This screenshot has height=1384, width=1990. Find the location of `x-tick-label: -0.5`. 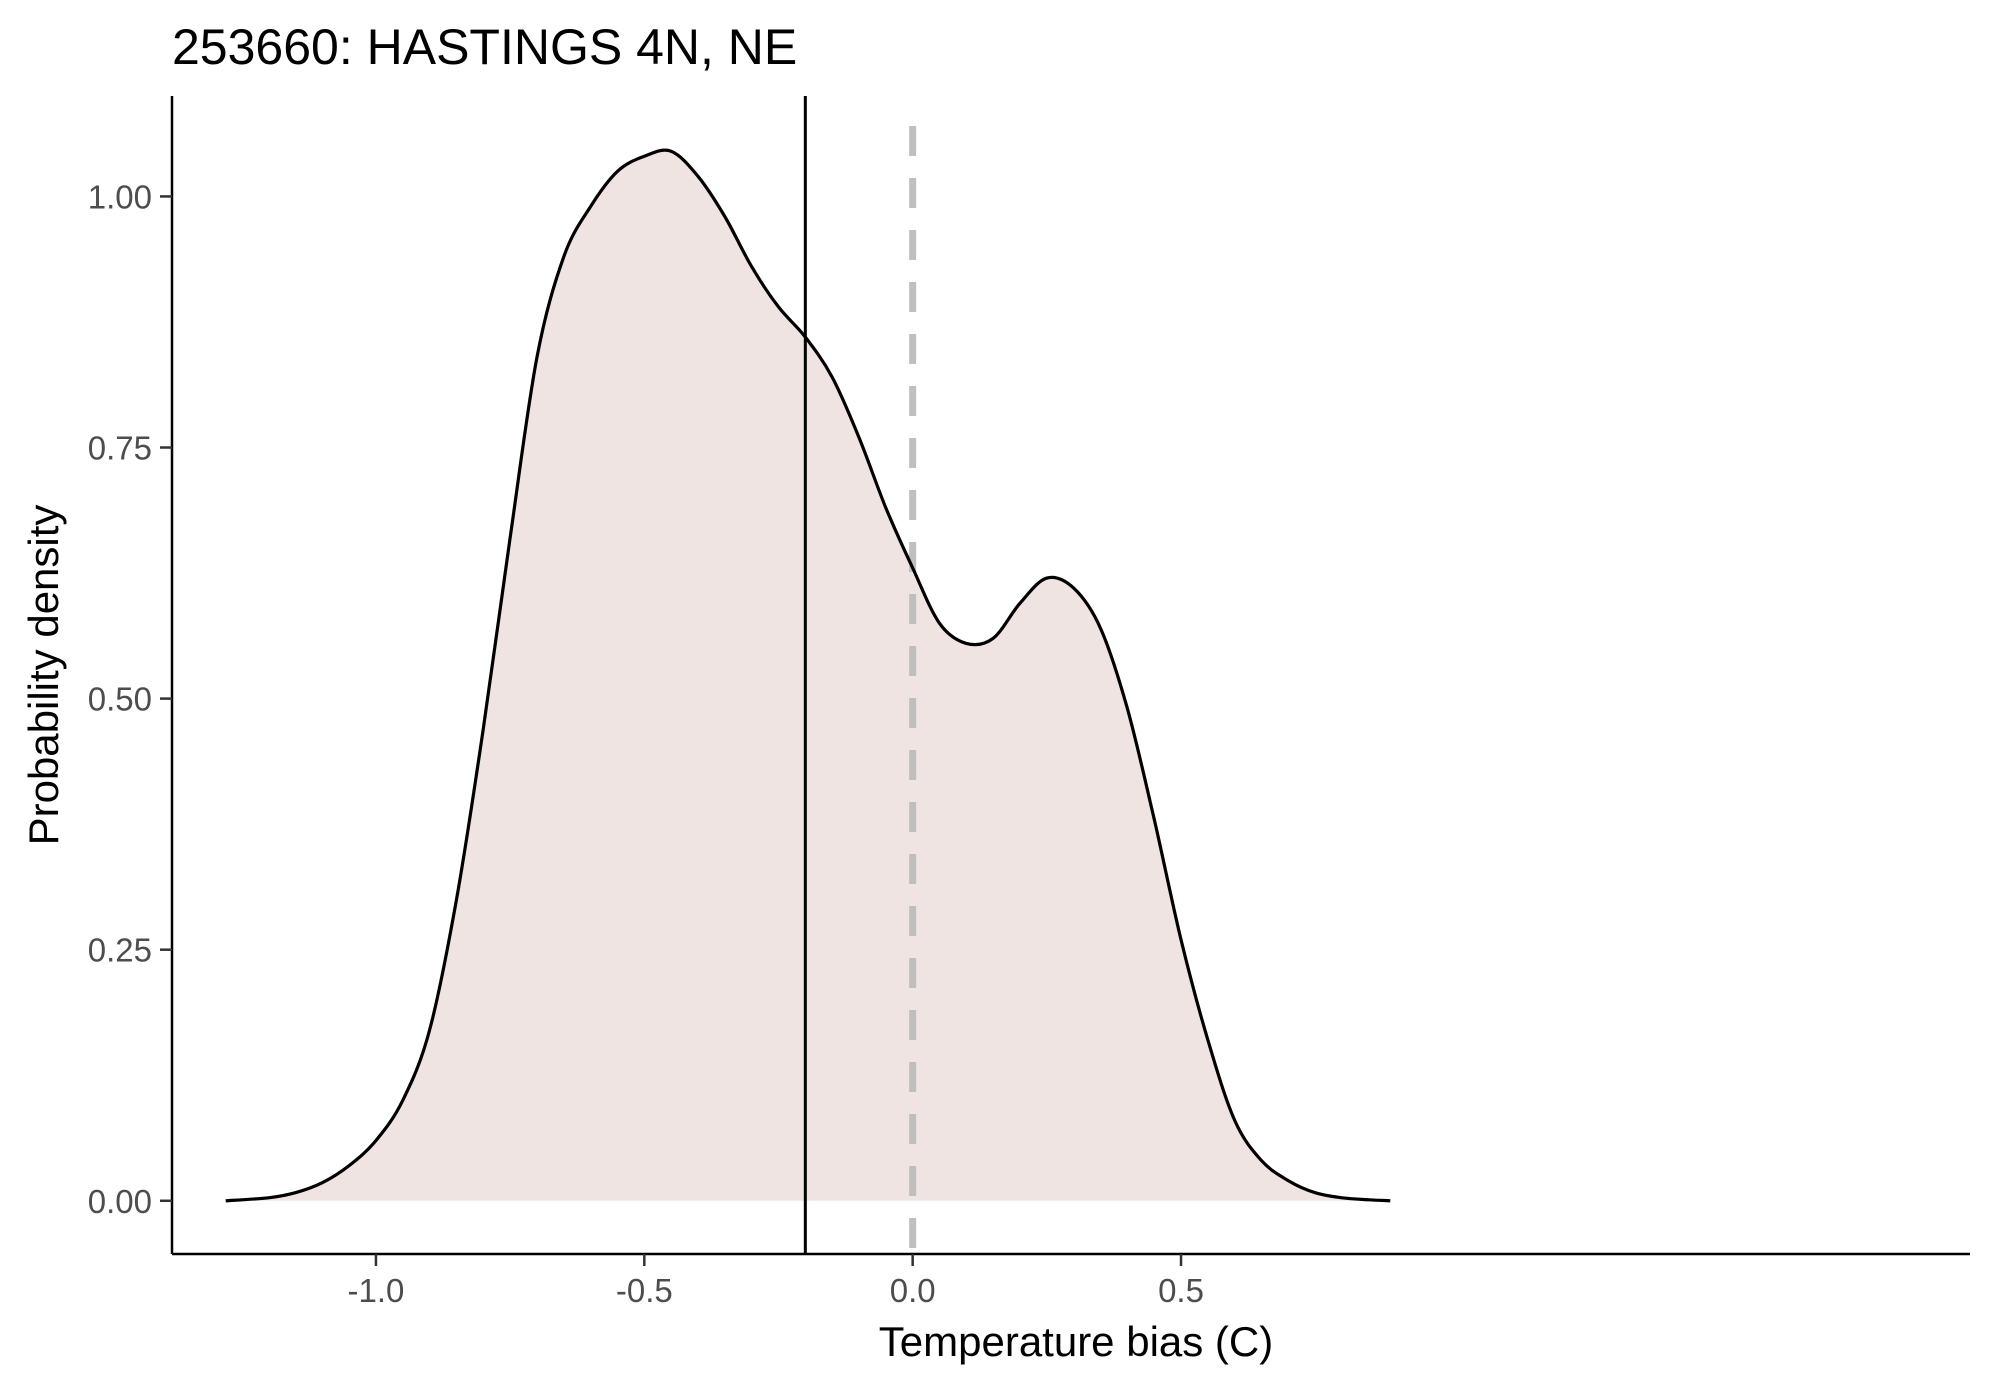

x-tick-label: -0.5 is located at coordinates (644, 1290).